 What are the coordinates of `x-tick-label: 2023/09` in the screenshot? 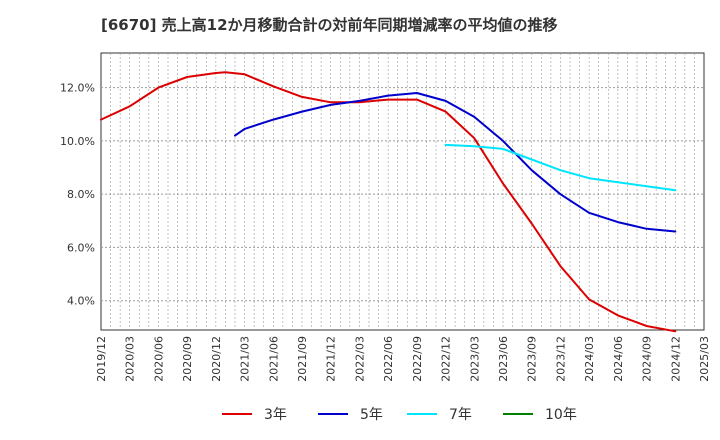 It's located at (532, 359).